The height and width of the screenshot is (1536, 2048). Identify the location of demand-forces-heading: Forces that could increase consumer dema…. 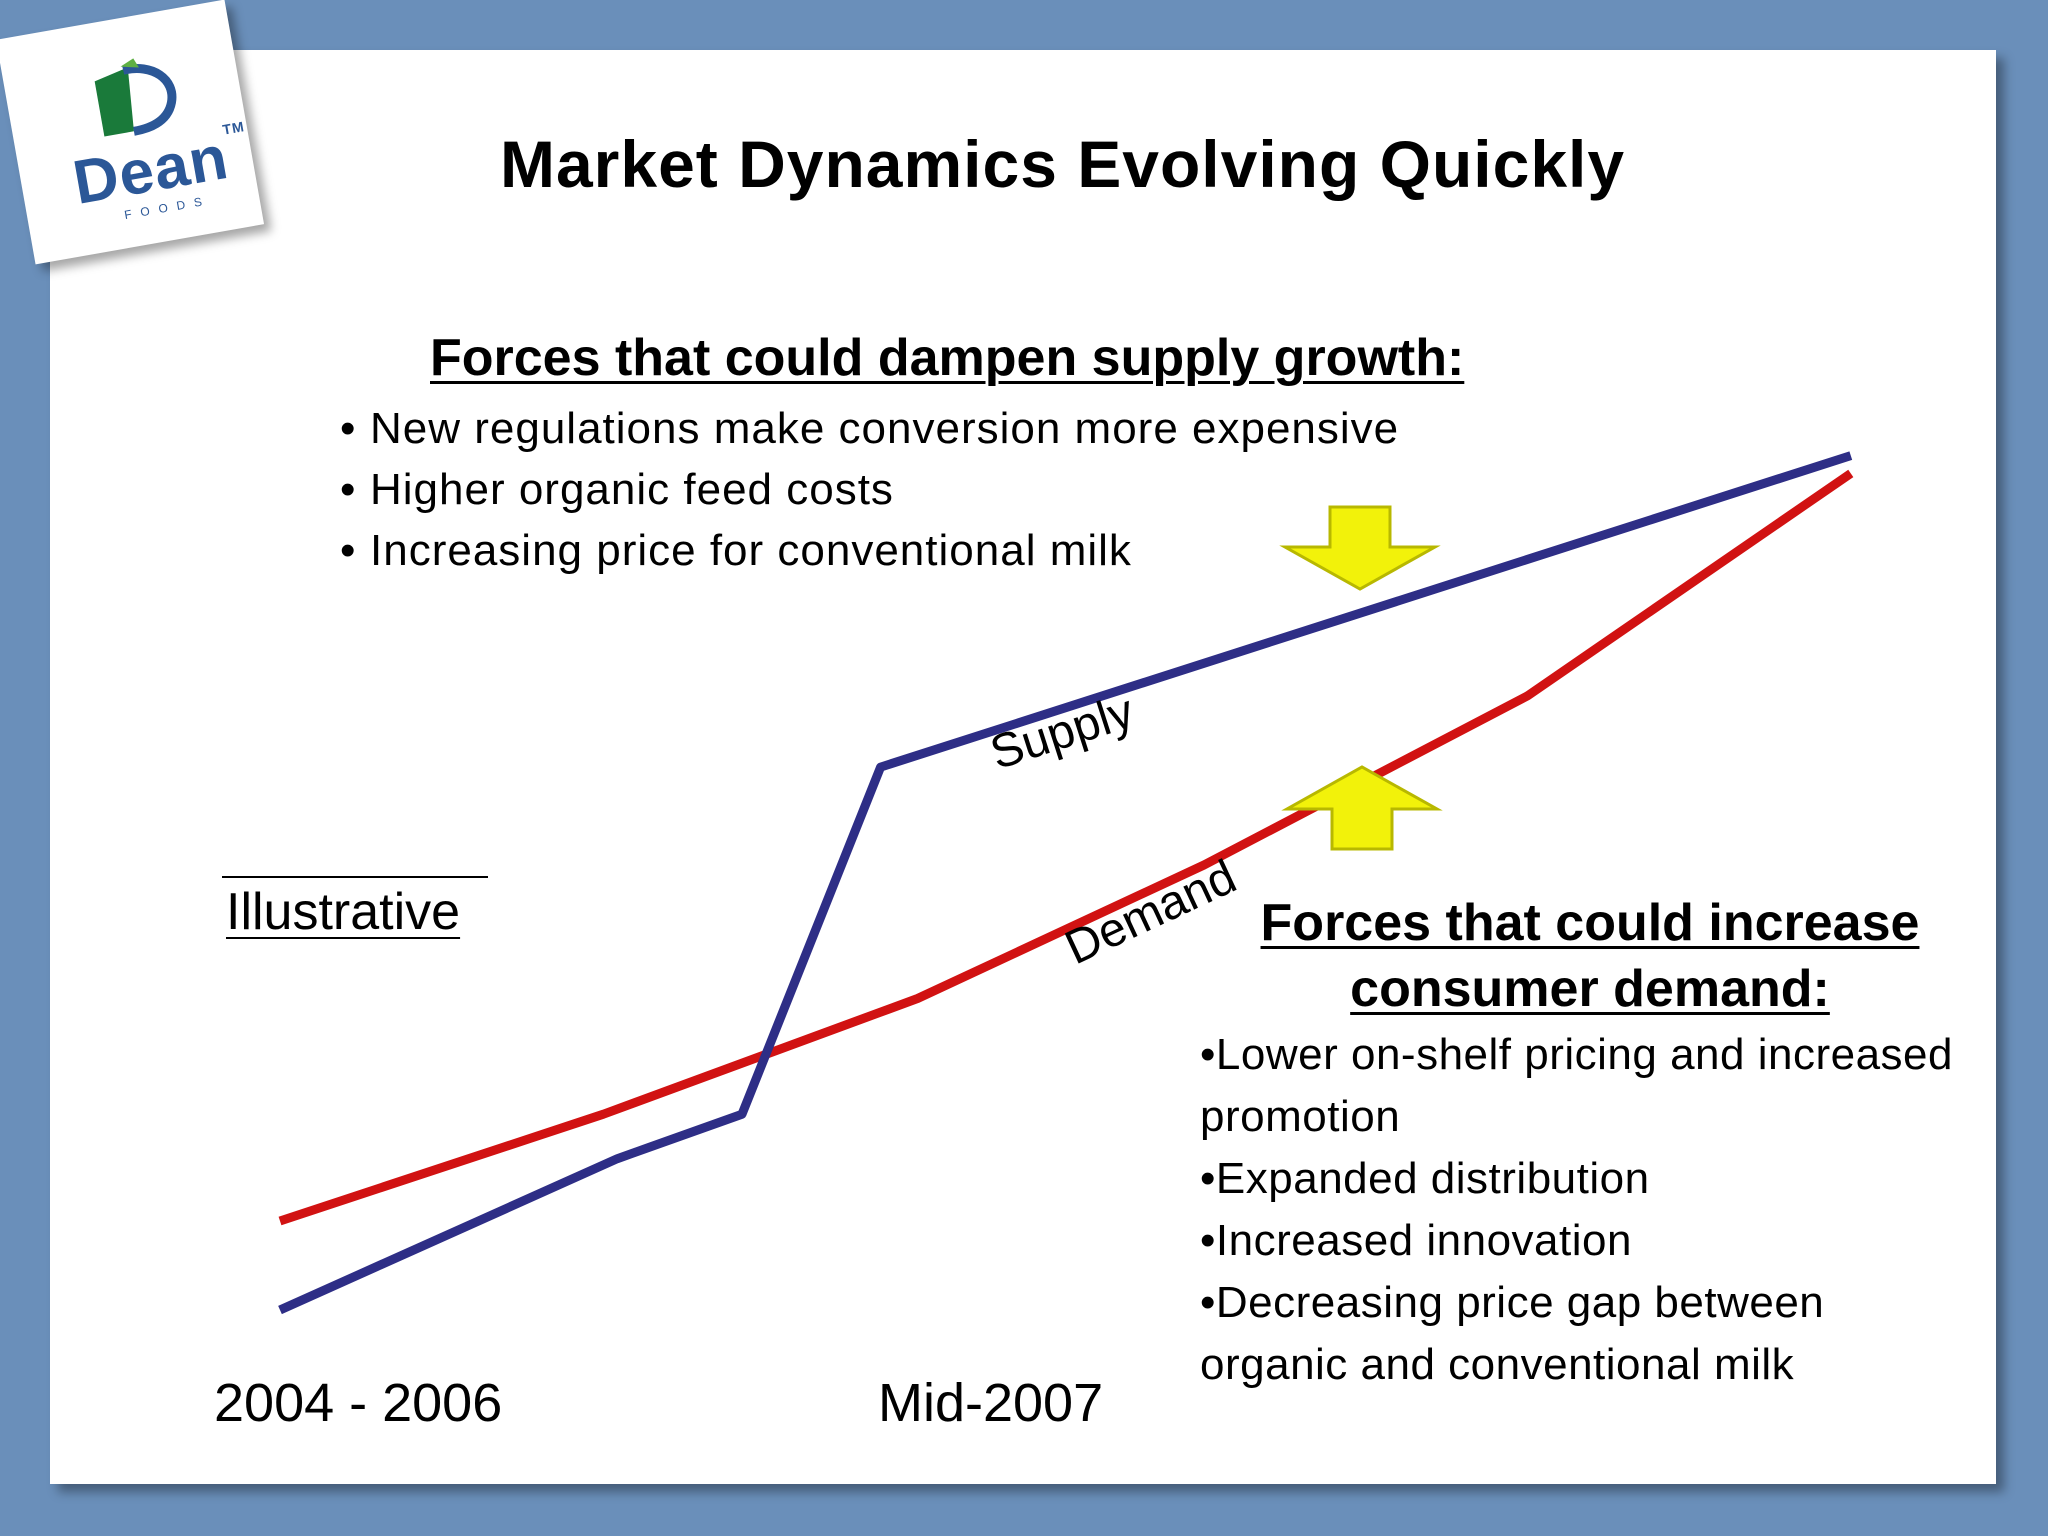
(1590, 956).